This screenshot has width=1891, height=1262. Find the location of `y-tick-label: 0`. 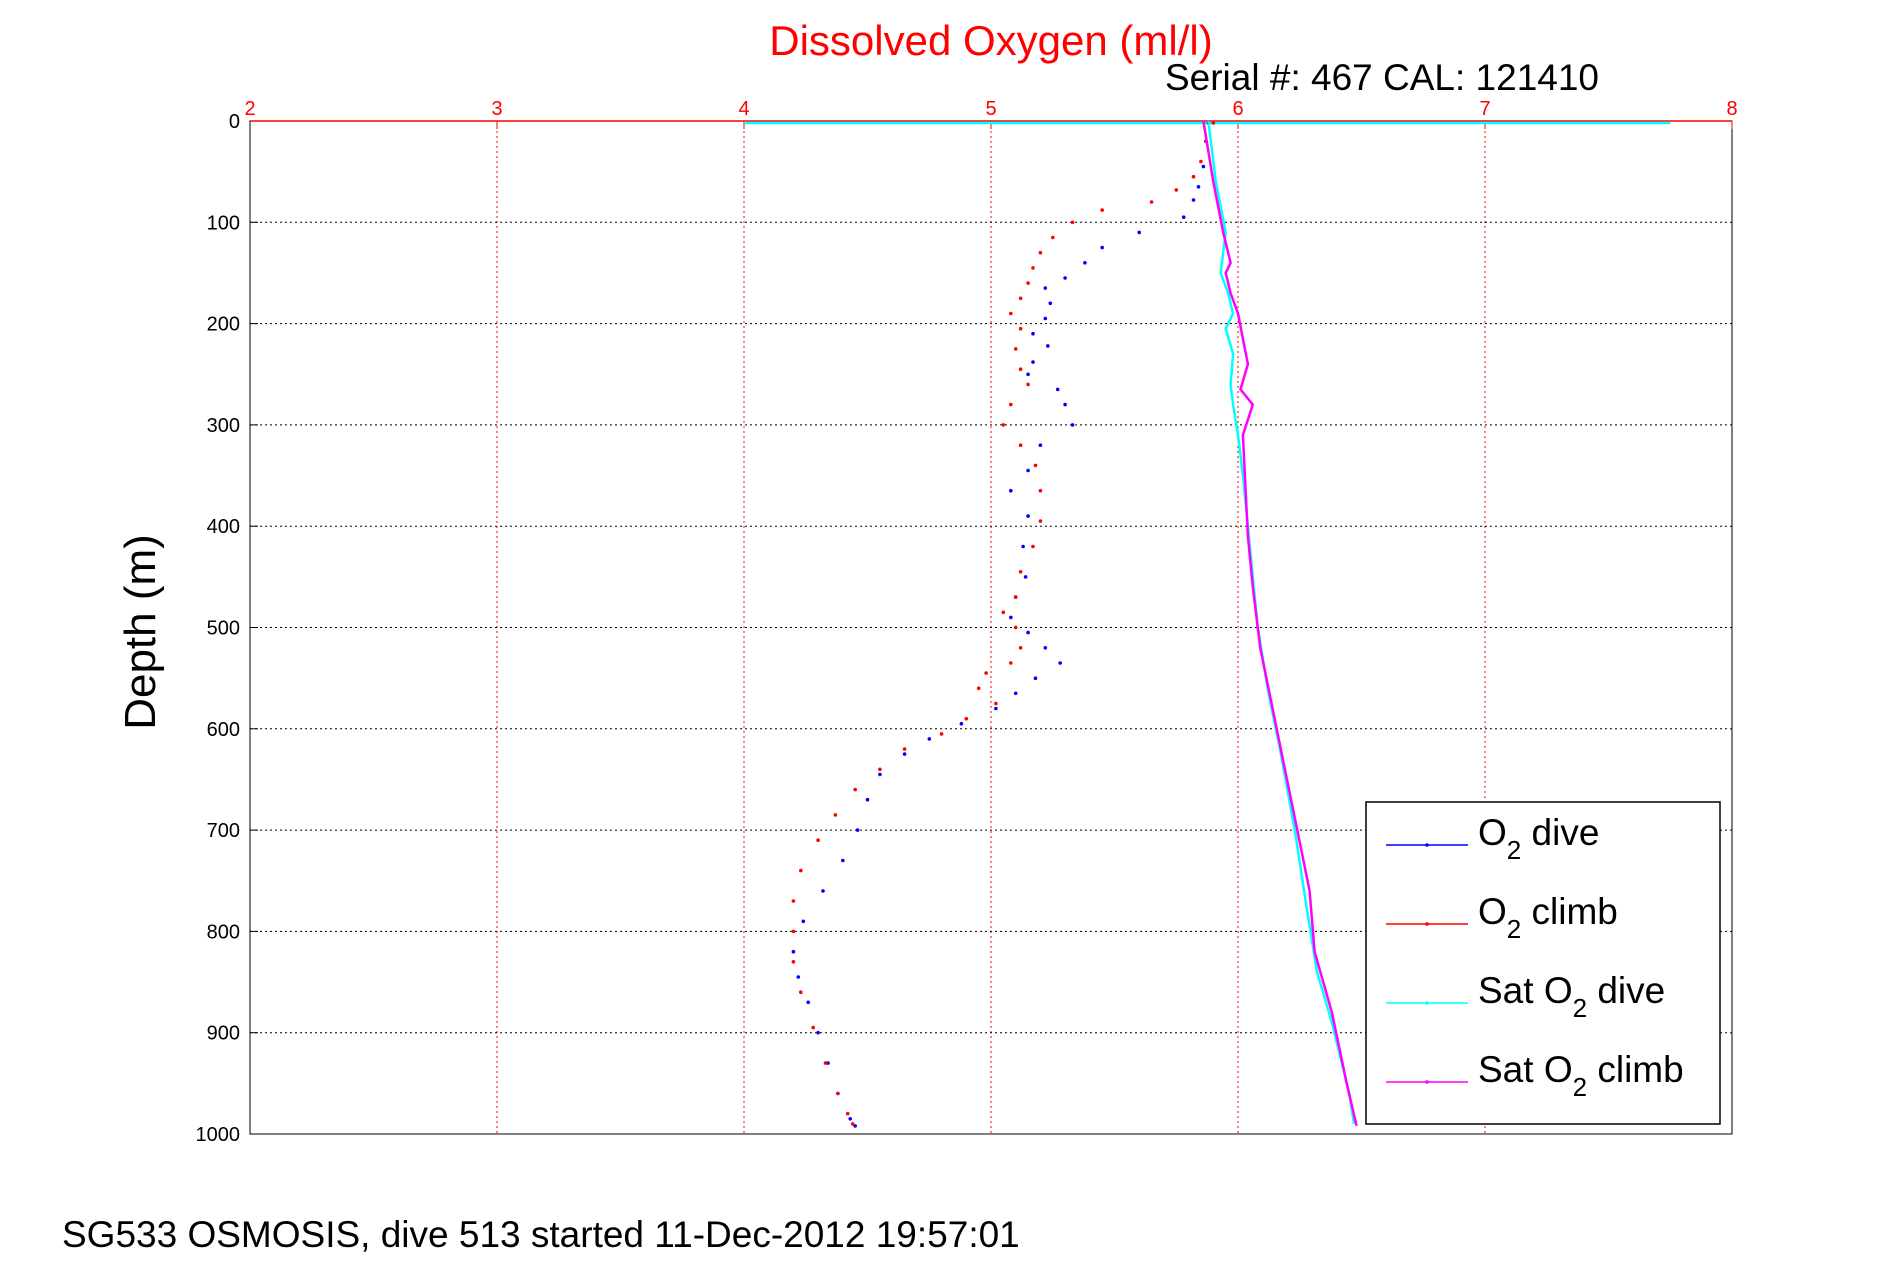

y-tick-label: 0 is located at coordinates (234, 122).